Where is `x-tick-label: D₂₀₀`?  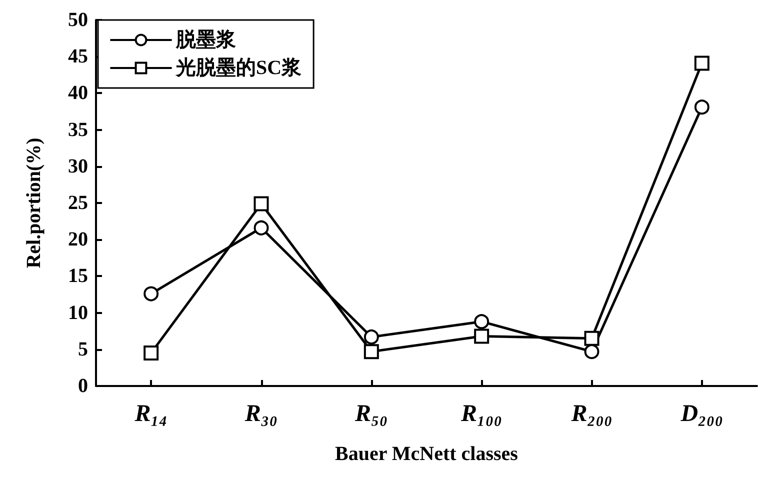
x-tick-label: D₂₀₀ is located at coordinates (702, 414).